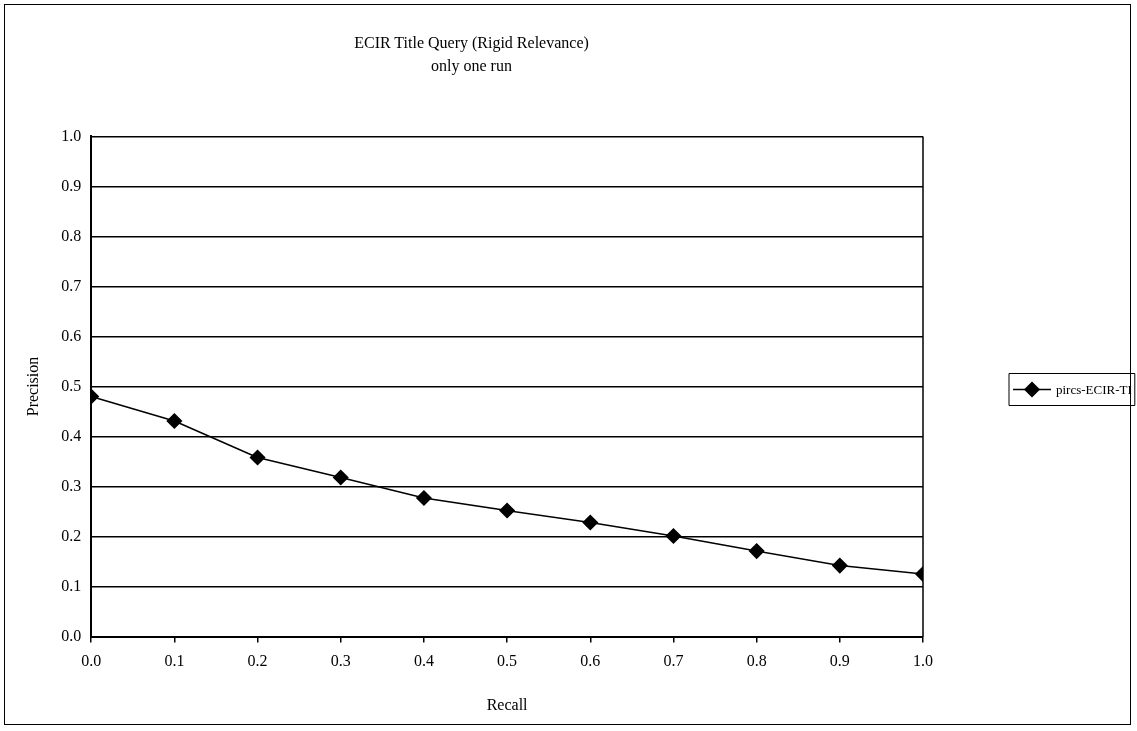 This screenshot has width=1137, height=731. What do you see at coordinates (71, 485) in the screenshot?
I see `y-tick-label: 0.3` at bounding box center [71, 485].